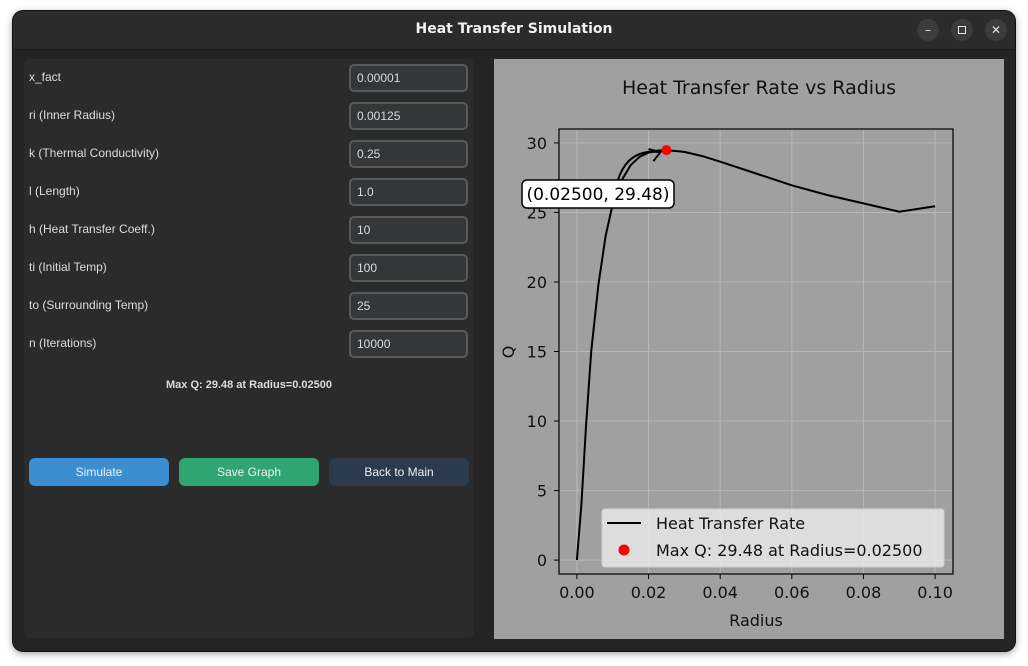 Image resolution: width=1028 pixels, height=666 pixels. I want to click on field-label: n (Iterations), so click(63, 343).